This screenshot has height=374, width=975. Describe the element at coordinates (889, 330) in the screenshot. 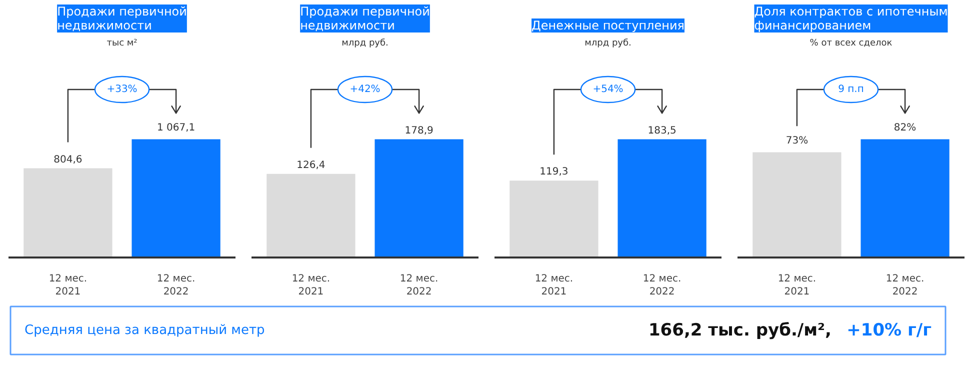

I see `text: +10% г/г` at that location.